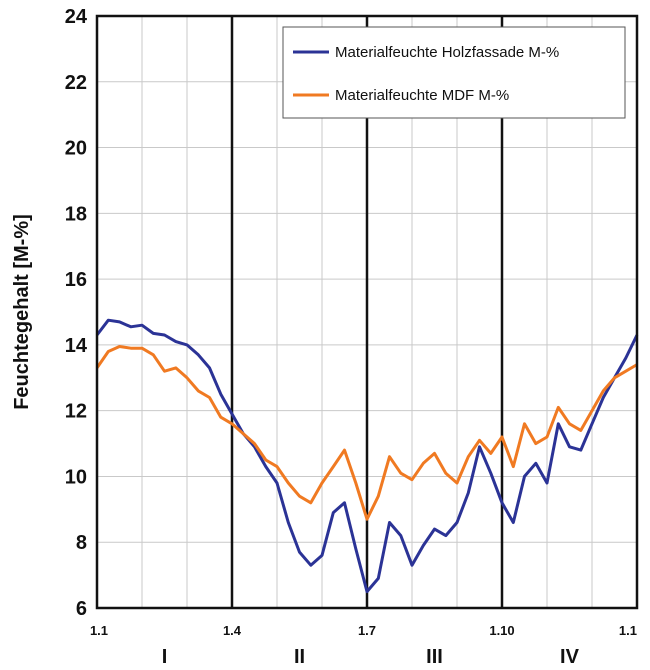  Describe the element at coordinates (76, 83) in the screenshot. I see `y-tick-label: 22` at that location.